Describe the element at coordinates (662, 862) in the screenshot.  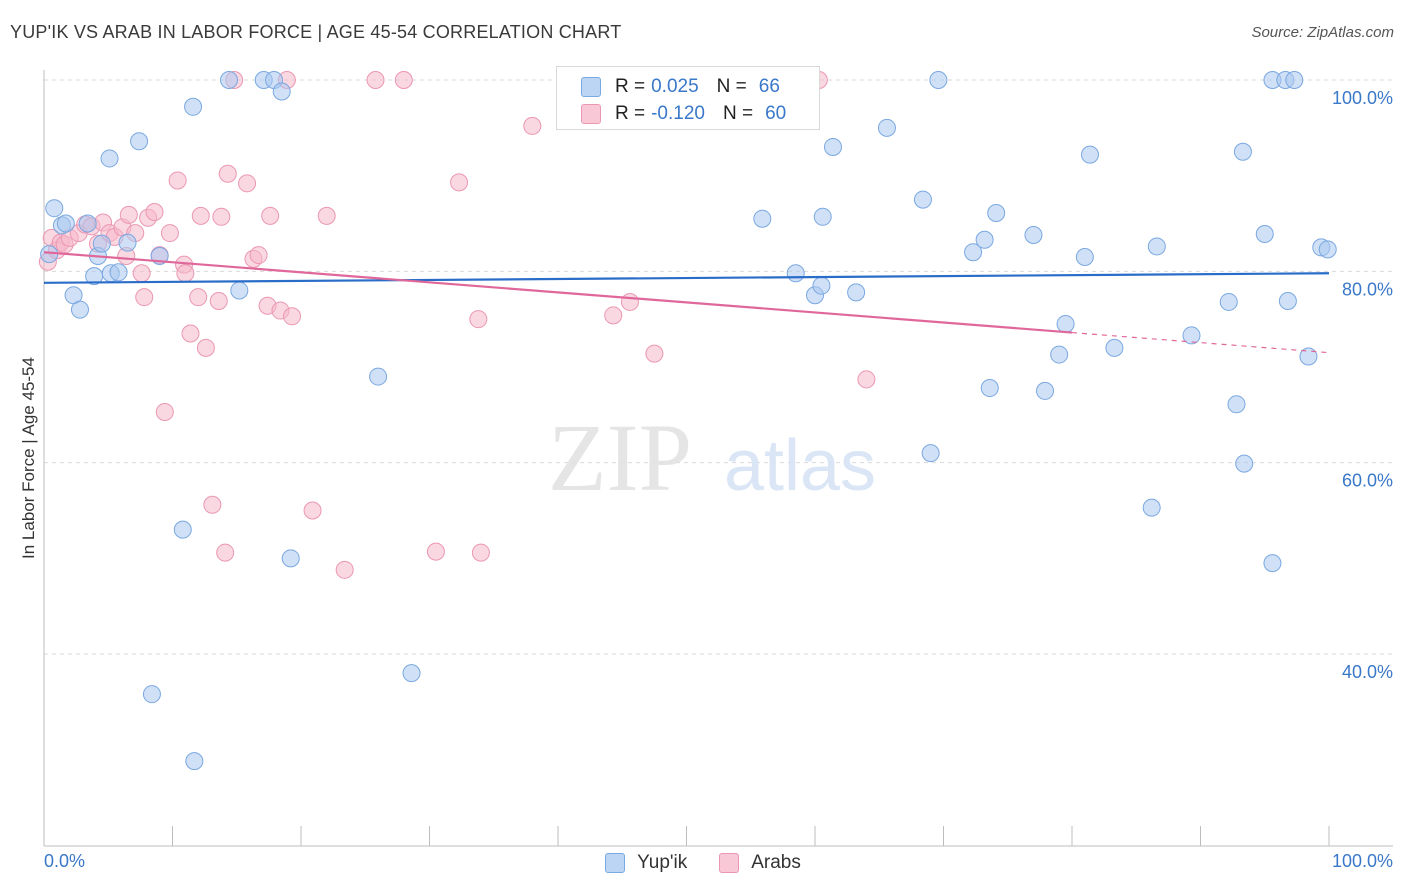
I see `series-label-yupik: Yup'ik` at that location.